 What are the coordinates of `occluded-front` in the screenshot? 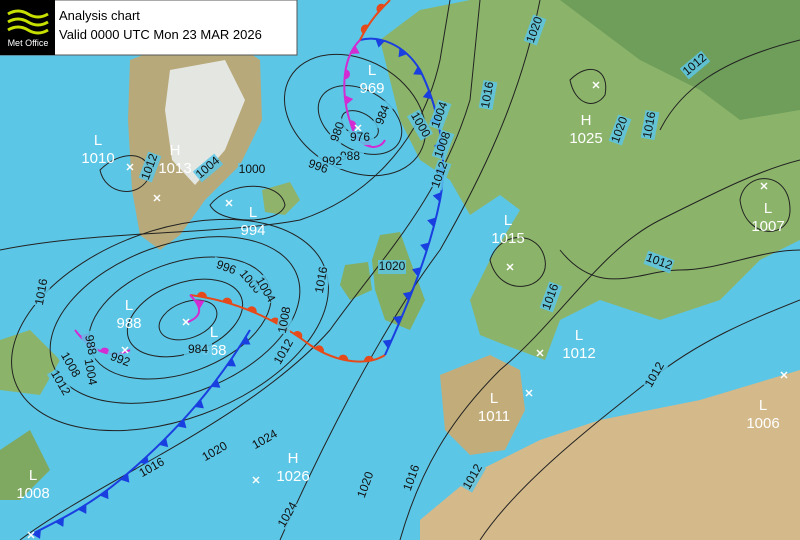 It's located at (194, 308).